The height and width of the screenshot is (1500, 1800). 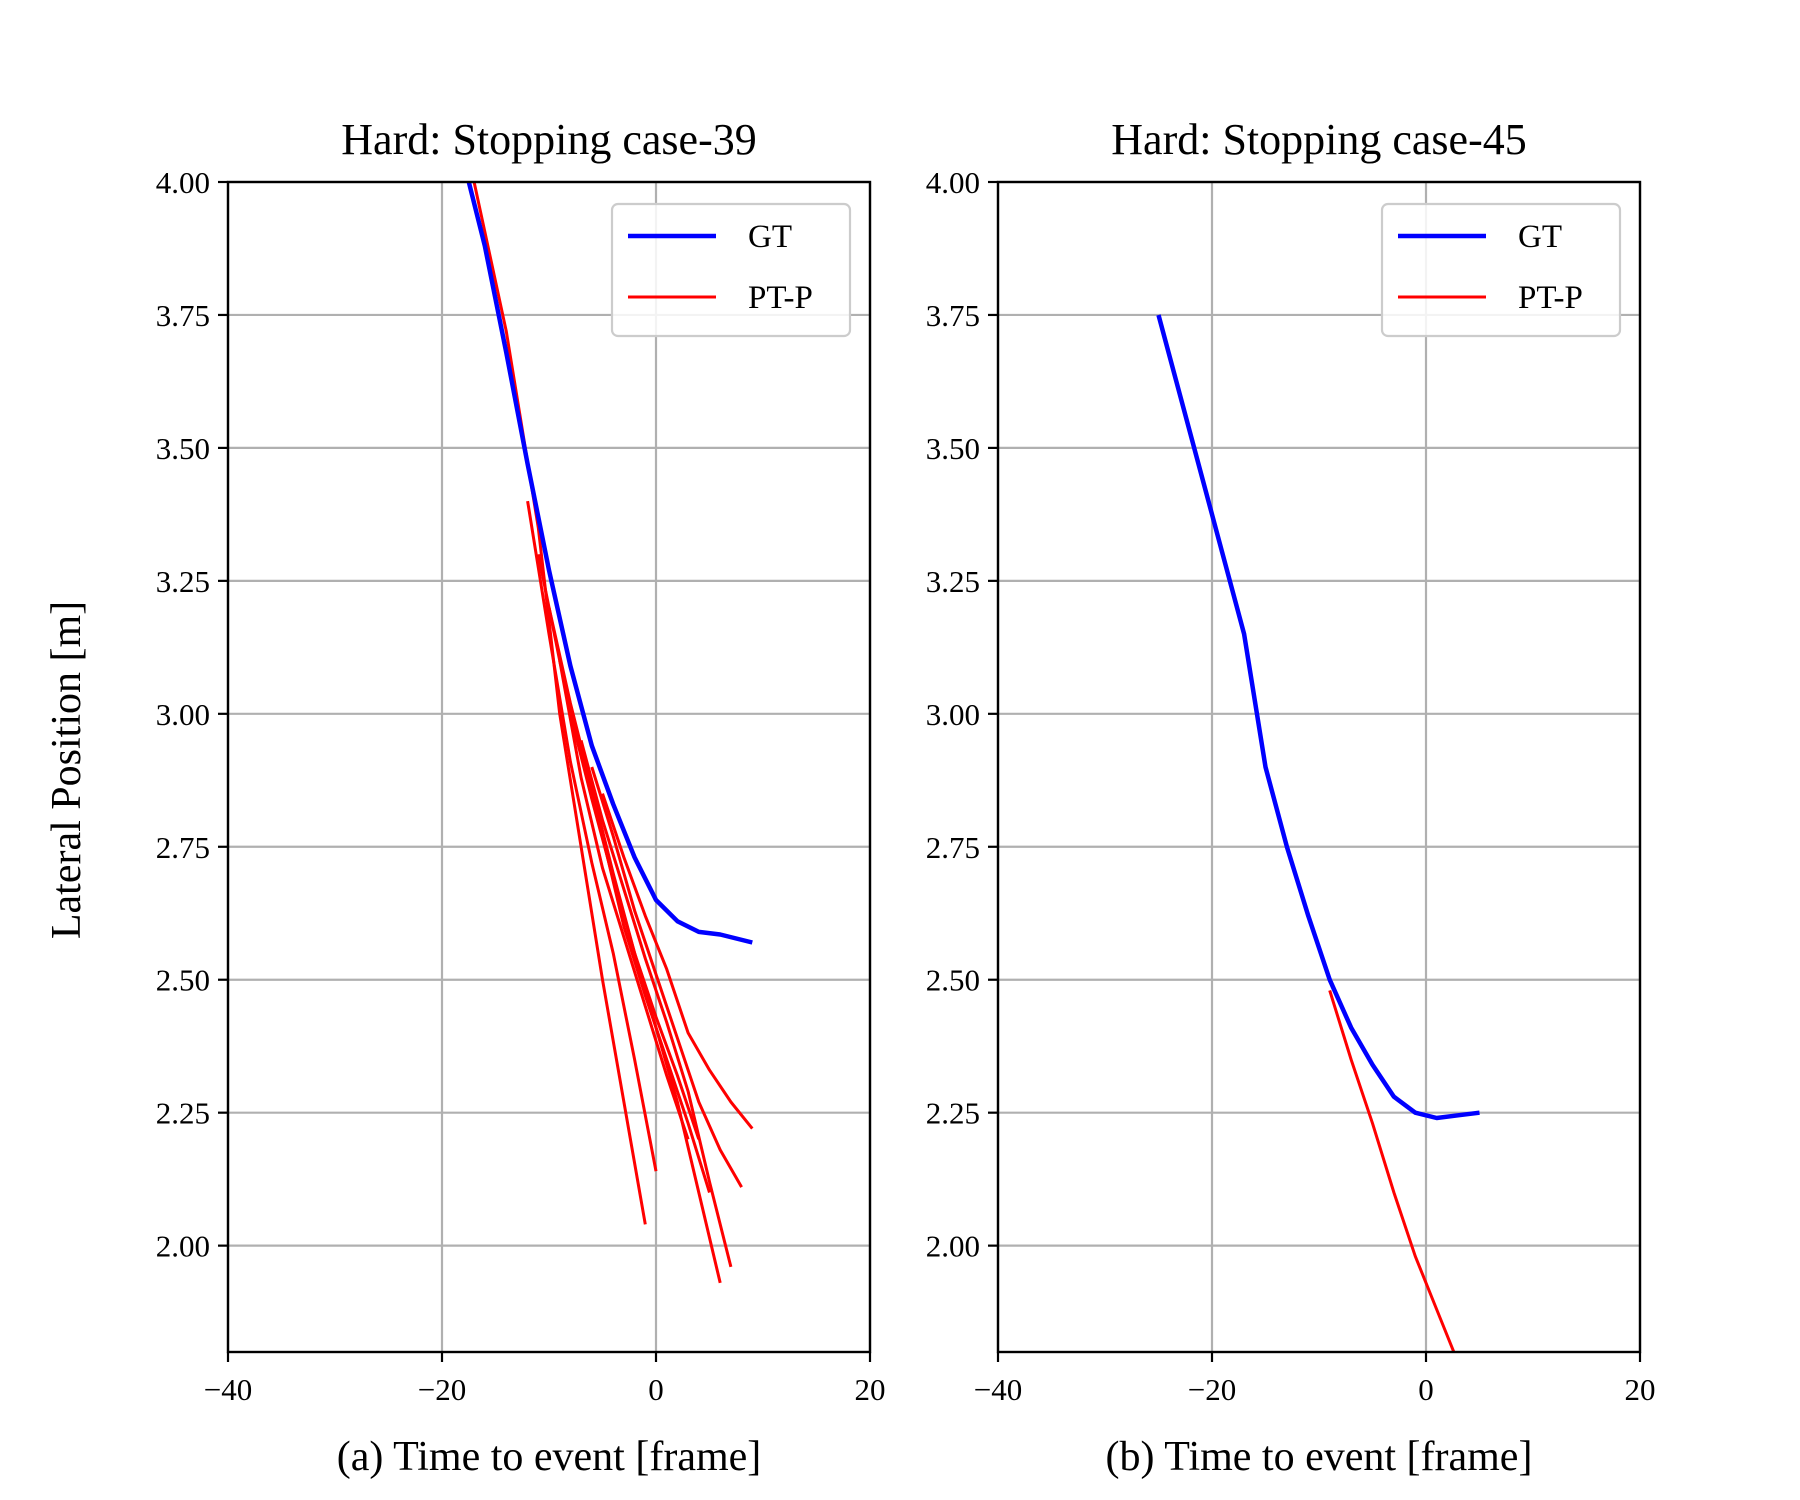 What do you see at coordinates (549, 1457) in the screenshot?
I see `x-axis-label: (a) Time to event [frame]` at bounding box center [549, 1457].